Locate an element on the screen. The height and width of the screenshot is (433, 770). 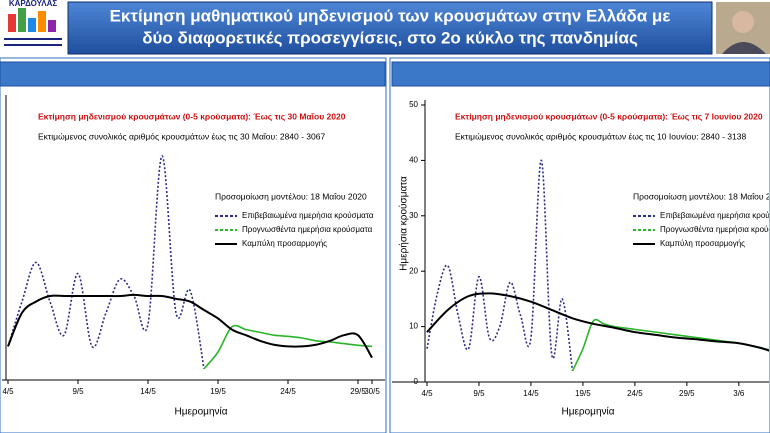
y-tick-label: 40 is located at coordinates (413, 160).